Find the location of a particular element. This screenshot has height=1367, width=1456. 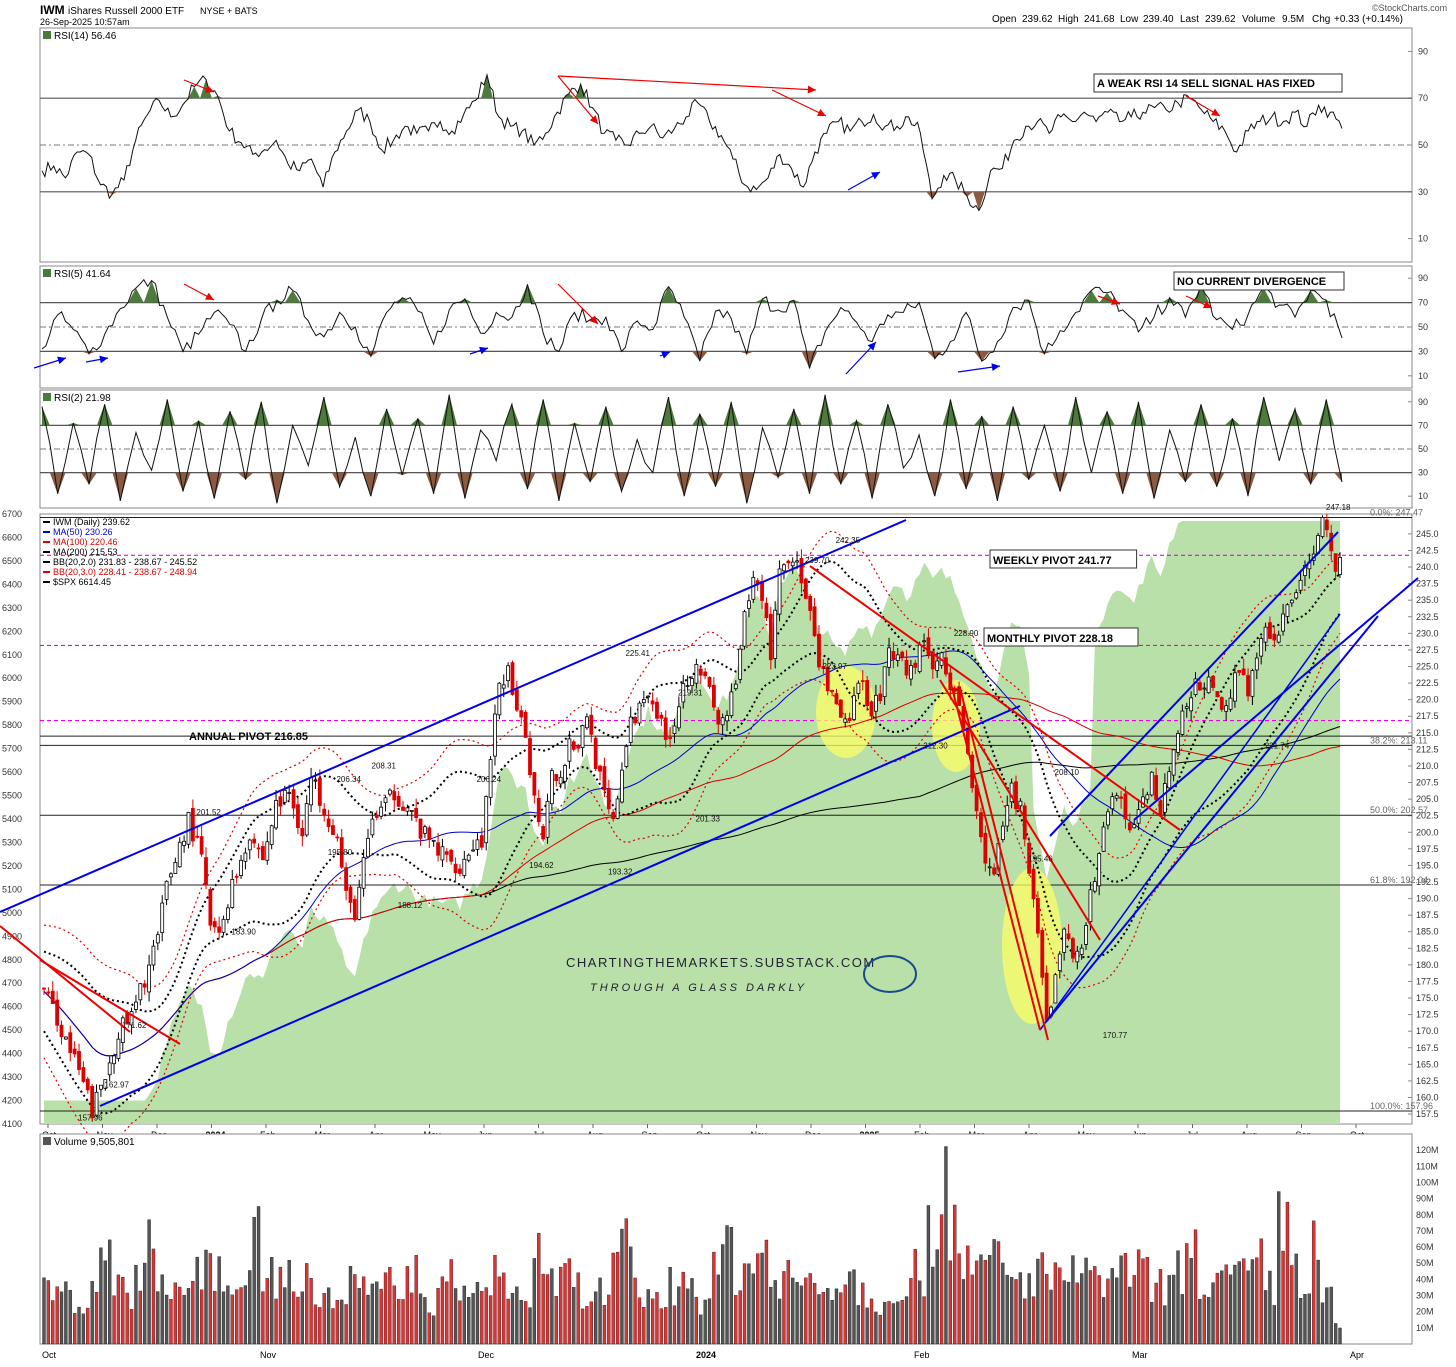

volume-y-tick-label: 120M is located at coordinates (1427, 1150).